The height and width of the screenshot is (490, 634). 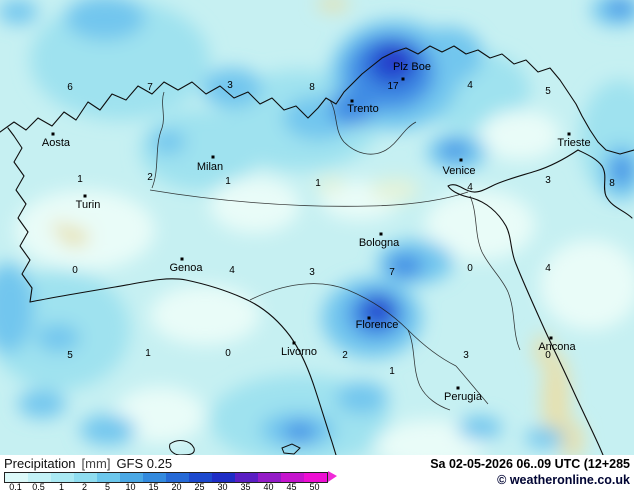 I want to click on city-label: Turin, so click(x=88, y=205).